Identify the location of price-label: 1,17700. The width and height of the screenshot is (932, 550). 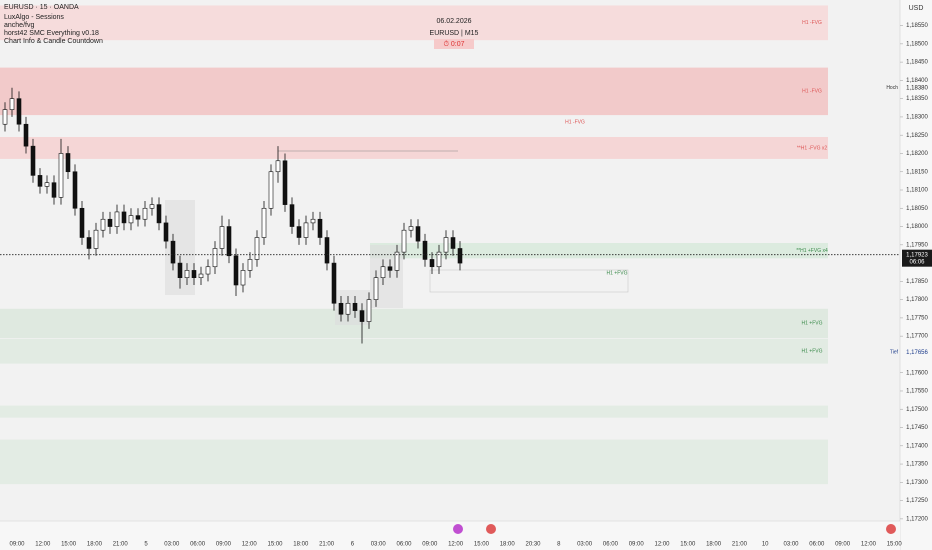
(917, 337).